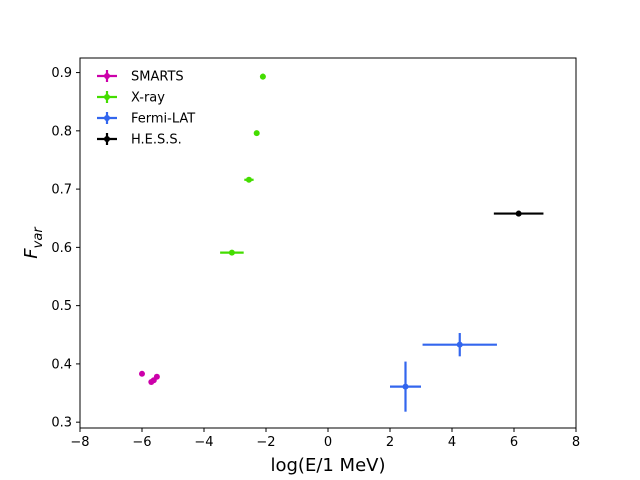  I want to click on legend-label: X-ray, so click(148, 98).